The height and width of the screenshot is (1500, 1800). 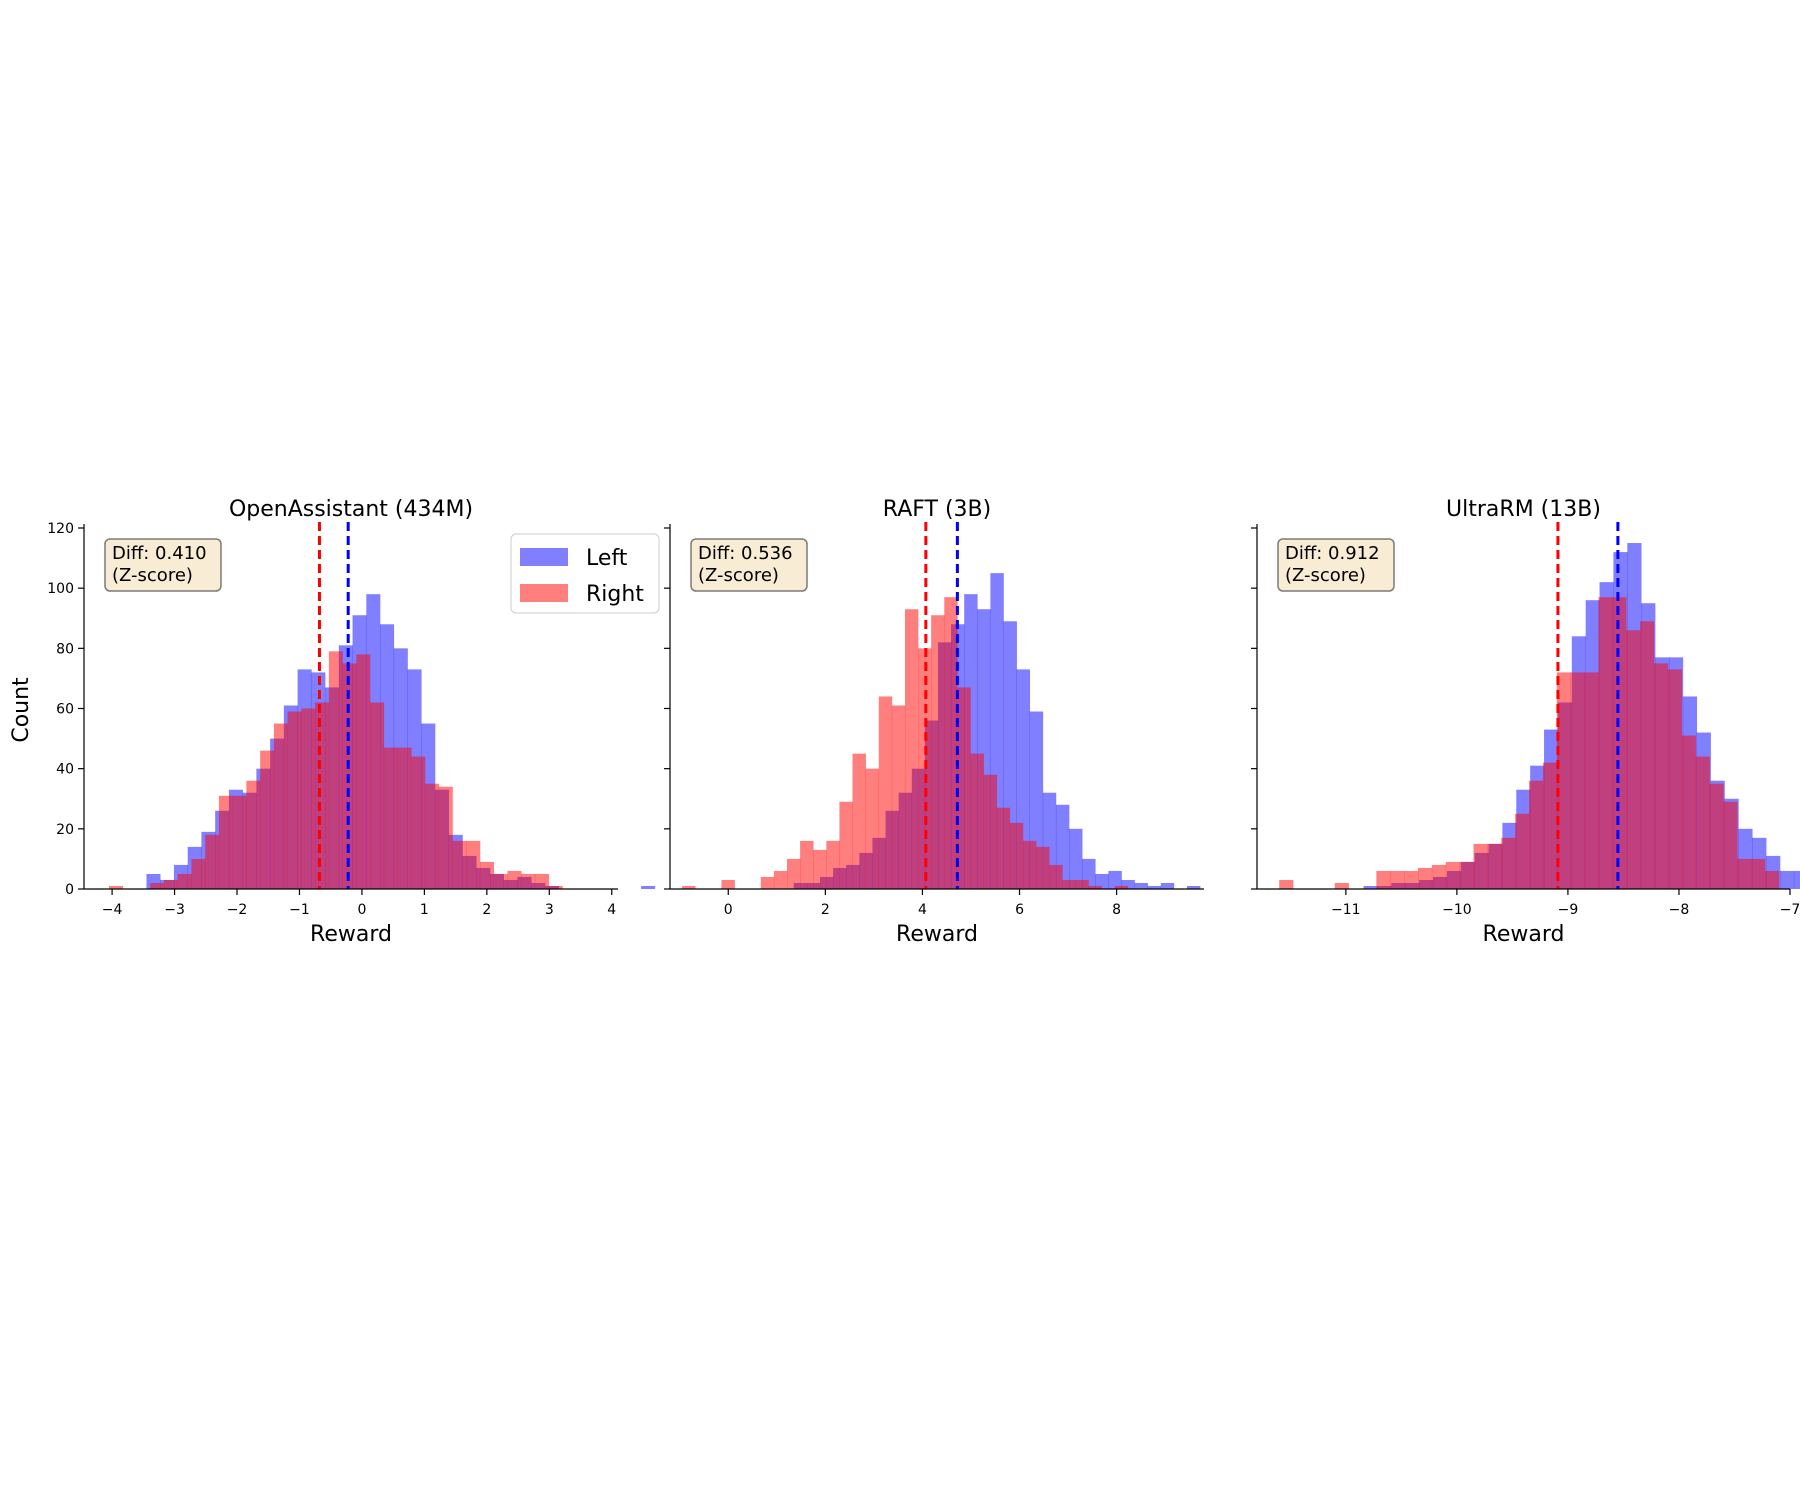 What do you see at coordinates (1568, 910) in the screenshot?
I see `x-tick-label: −9` at bounding box center [1568, 910].